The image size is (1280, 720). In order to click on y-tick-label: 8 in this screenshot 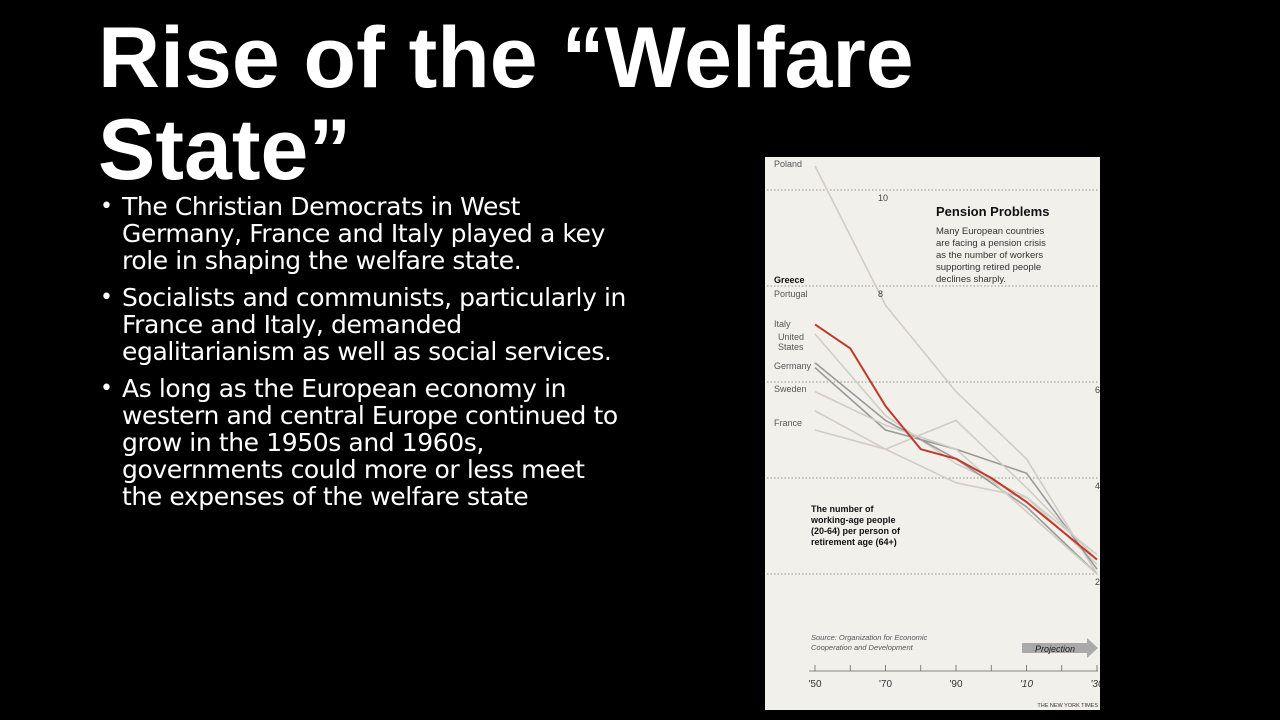, I will do `click(880, 294)`.